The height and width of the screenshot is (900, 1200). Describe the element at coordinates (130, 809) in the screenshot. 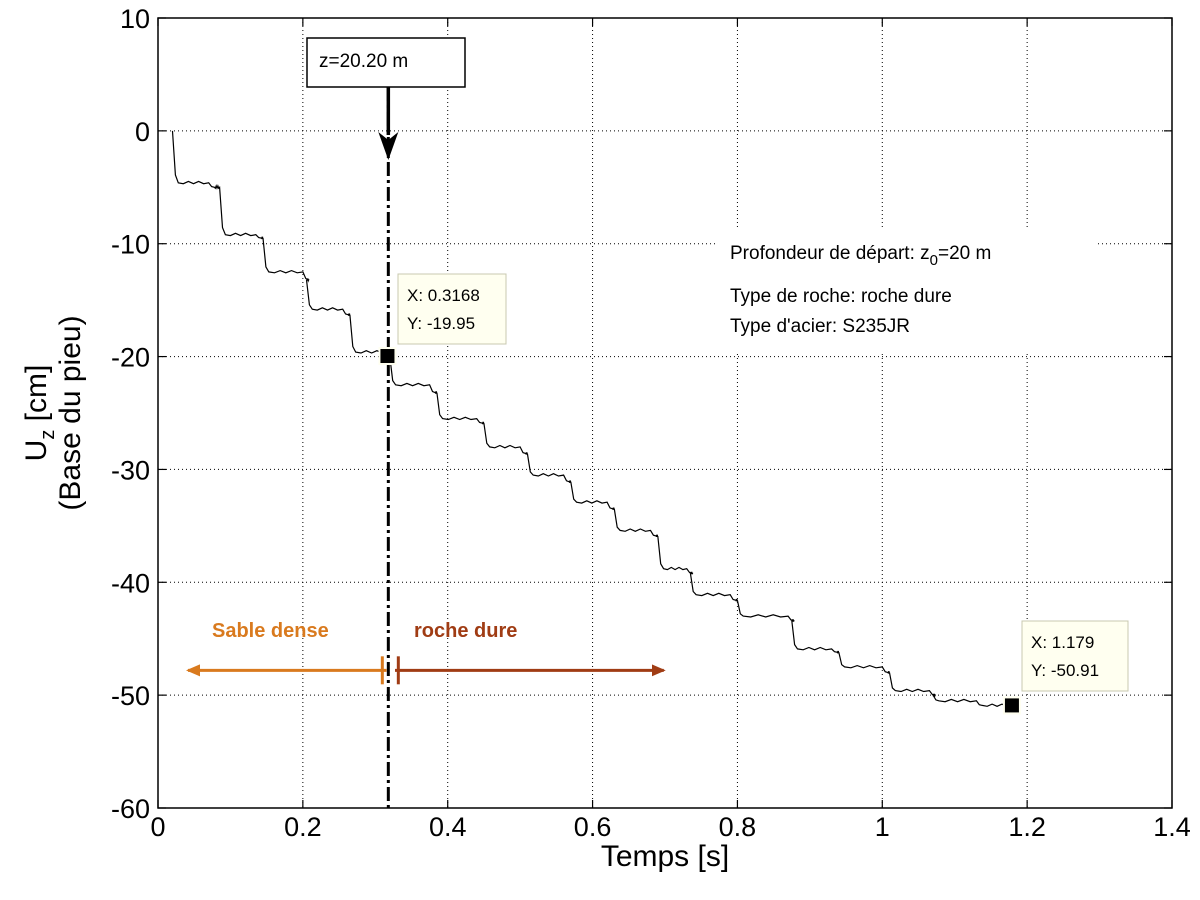

I see `y-tick-label: -60` at that location.